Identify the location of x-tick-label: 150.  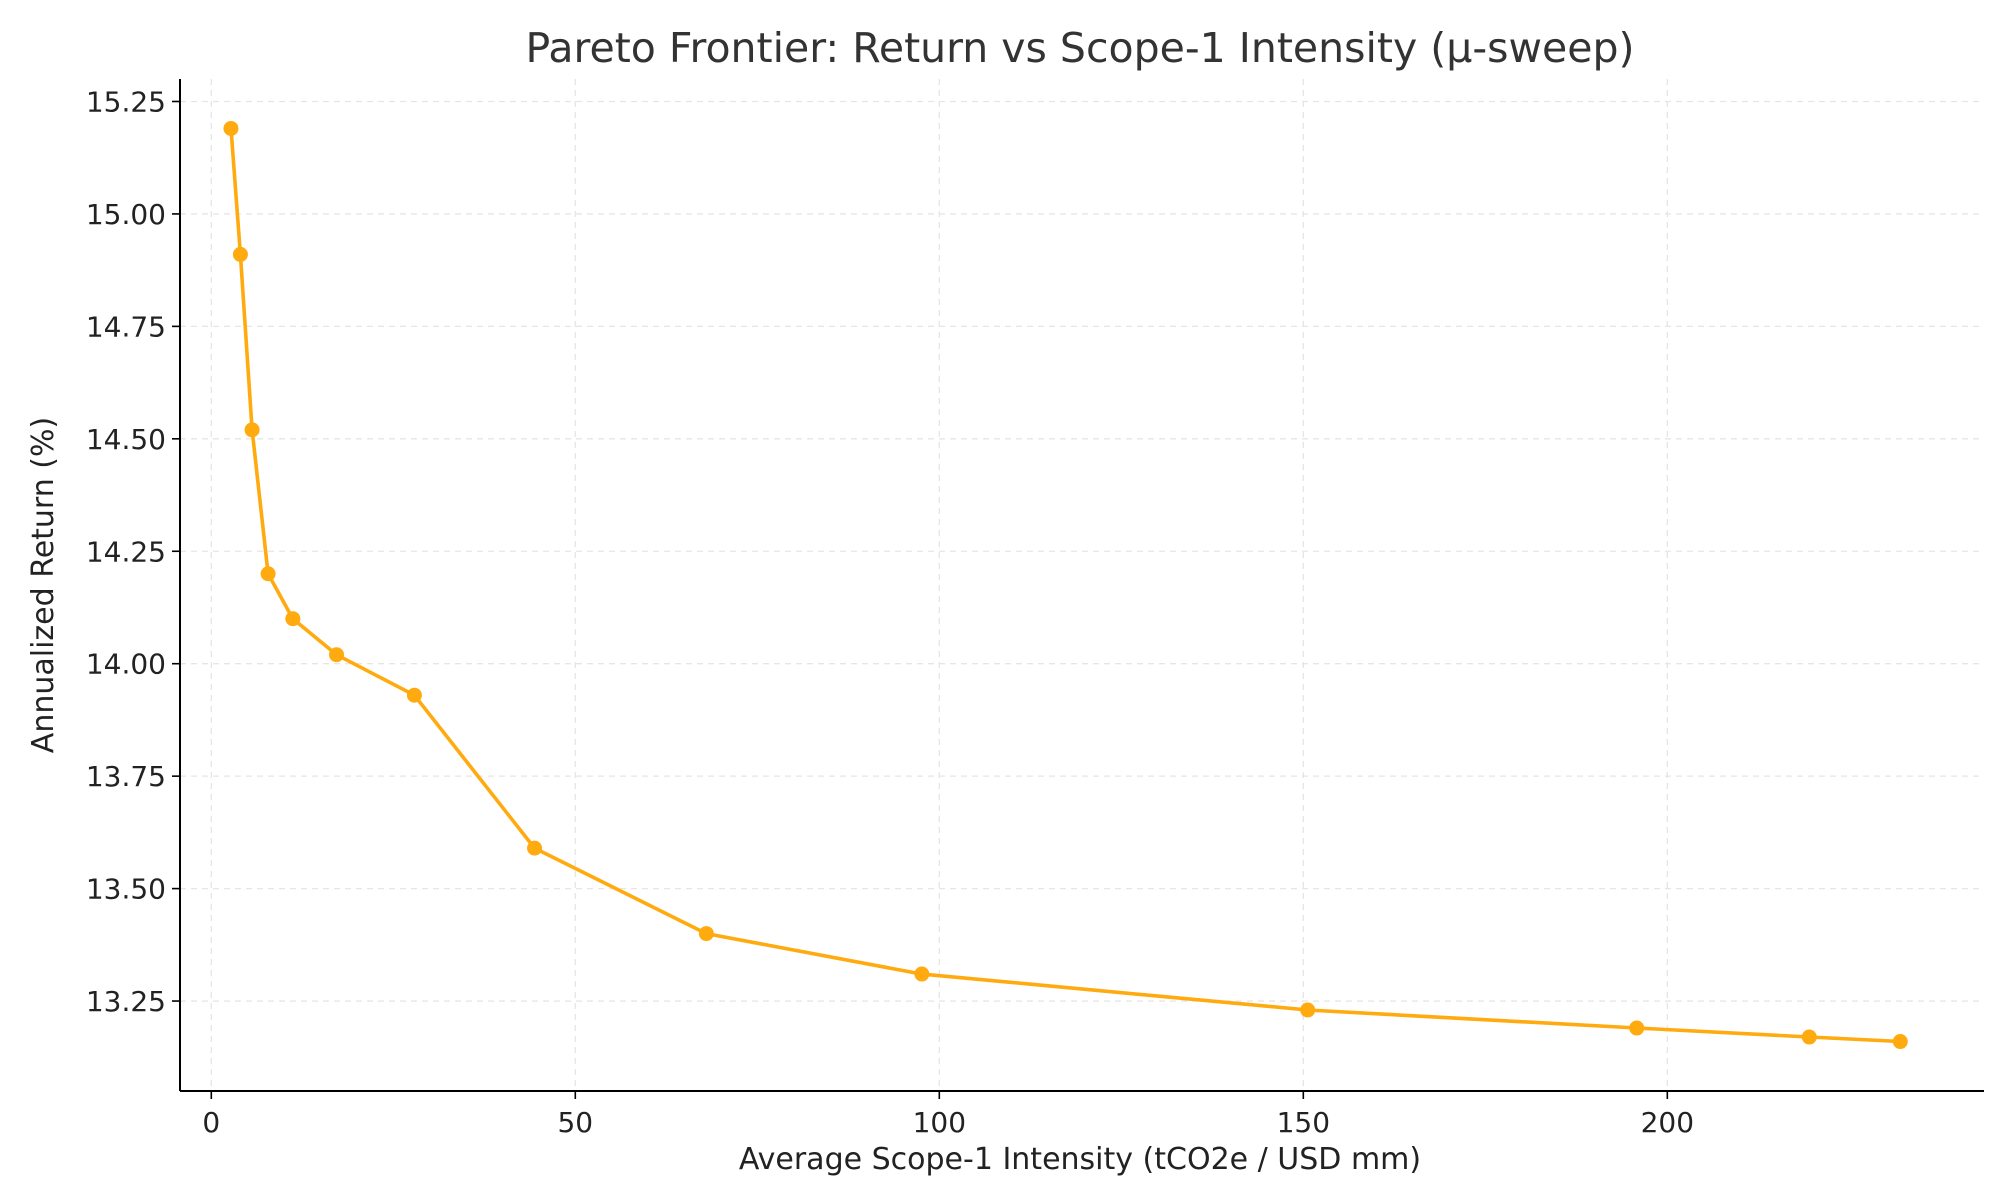
(1303, 1122).